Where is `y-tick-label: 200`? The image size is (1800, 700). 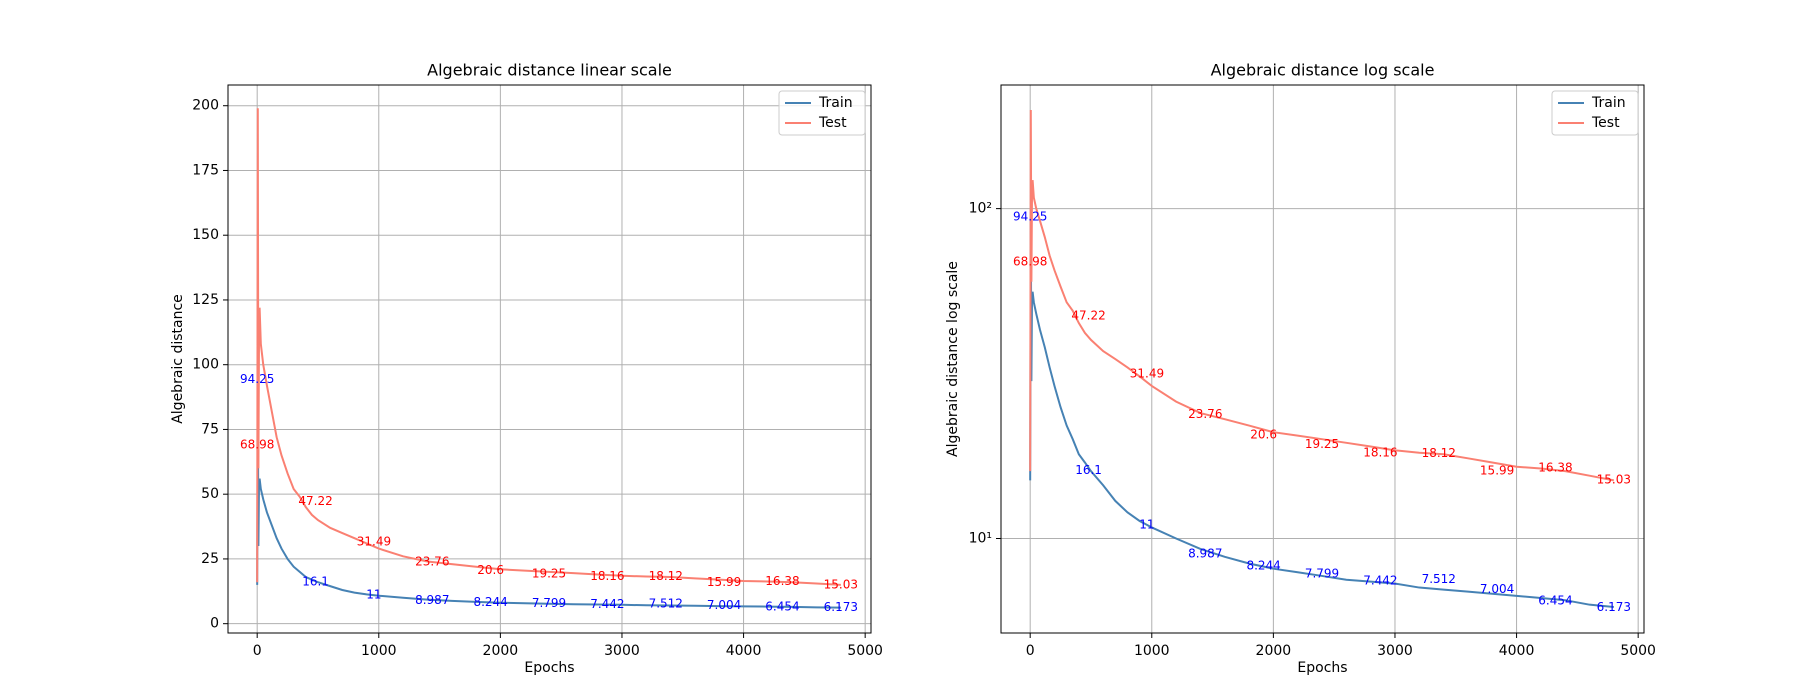
y-tick-label: 200 is located at coordinates (205, 106).